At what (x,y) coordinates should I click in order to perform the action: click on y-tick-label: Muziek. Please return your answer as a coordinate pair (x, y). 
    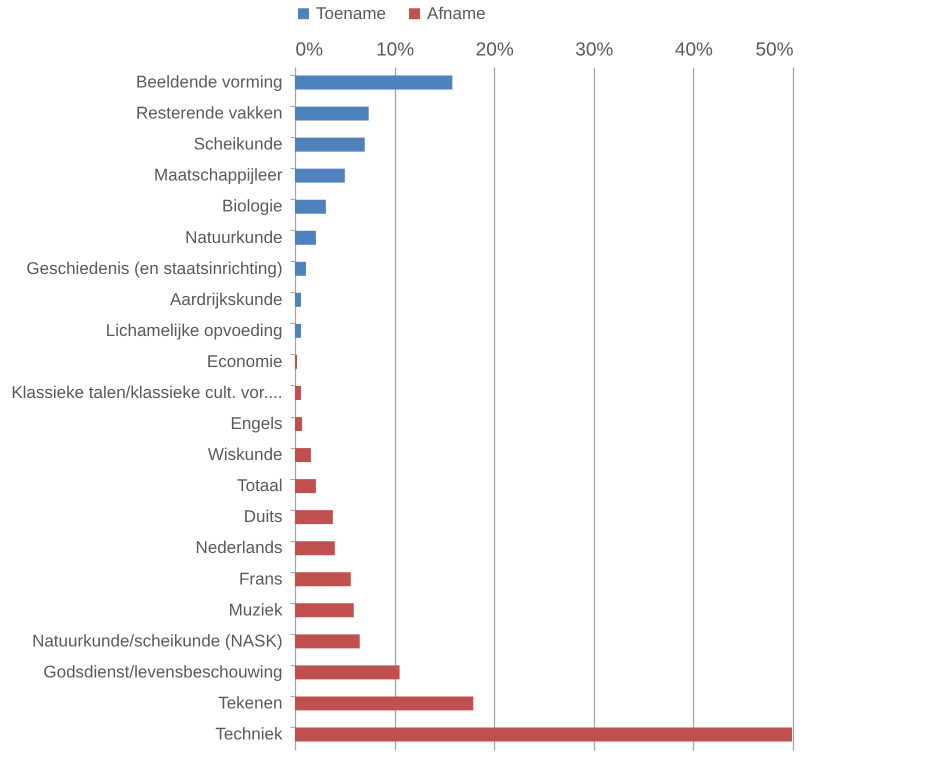
    Looking at the image, I should click on (255, 610).